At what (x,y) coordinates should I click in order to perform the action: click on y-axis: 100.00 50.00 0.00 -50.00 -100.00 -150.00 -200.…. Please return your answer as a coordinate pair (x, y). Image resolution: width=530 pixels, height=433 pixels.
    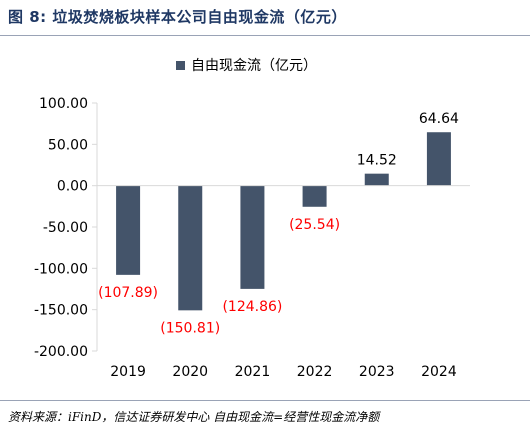
    Looking at the image, I should click on (66, 228).